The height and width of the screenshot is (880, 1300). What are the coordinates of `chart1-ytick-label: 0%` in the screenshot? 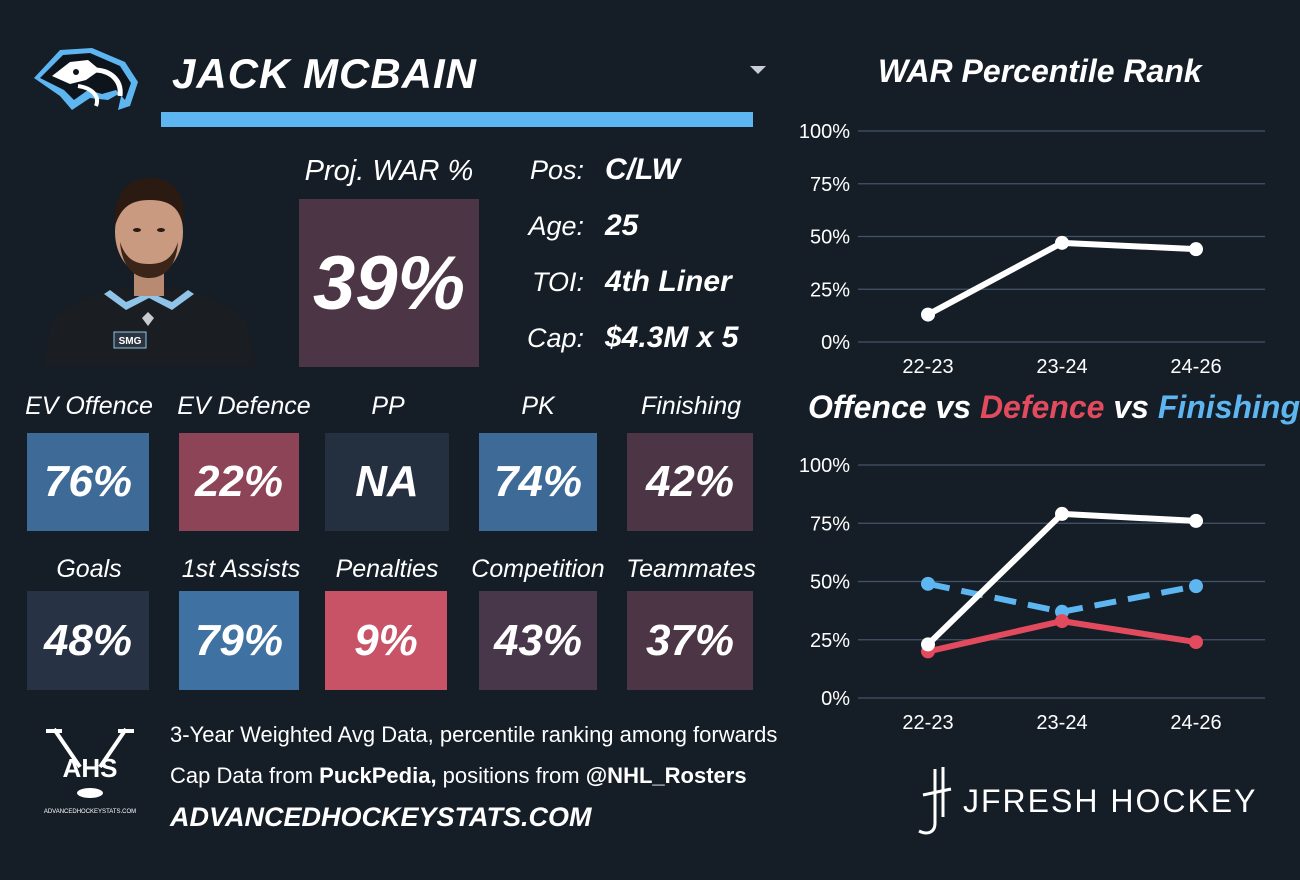 It's located at (835, 343).